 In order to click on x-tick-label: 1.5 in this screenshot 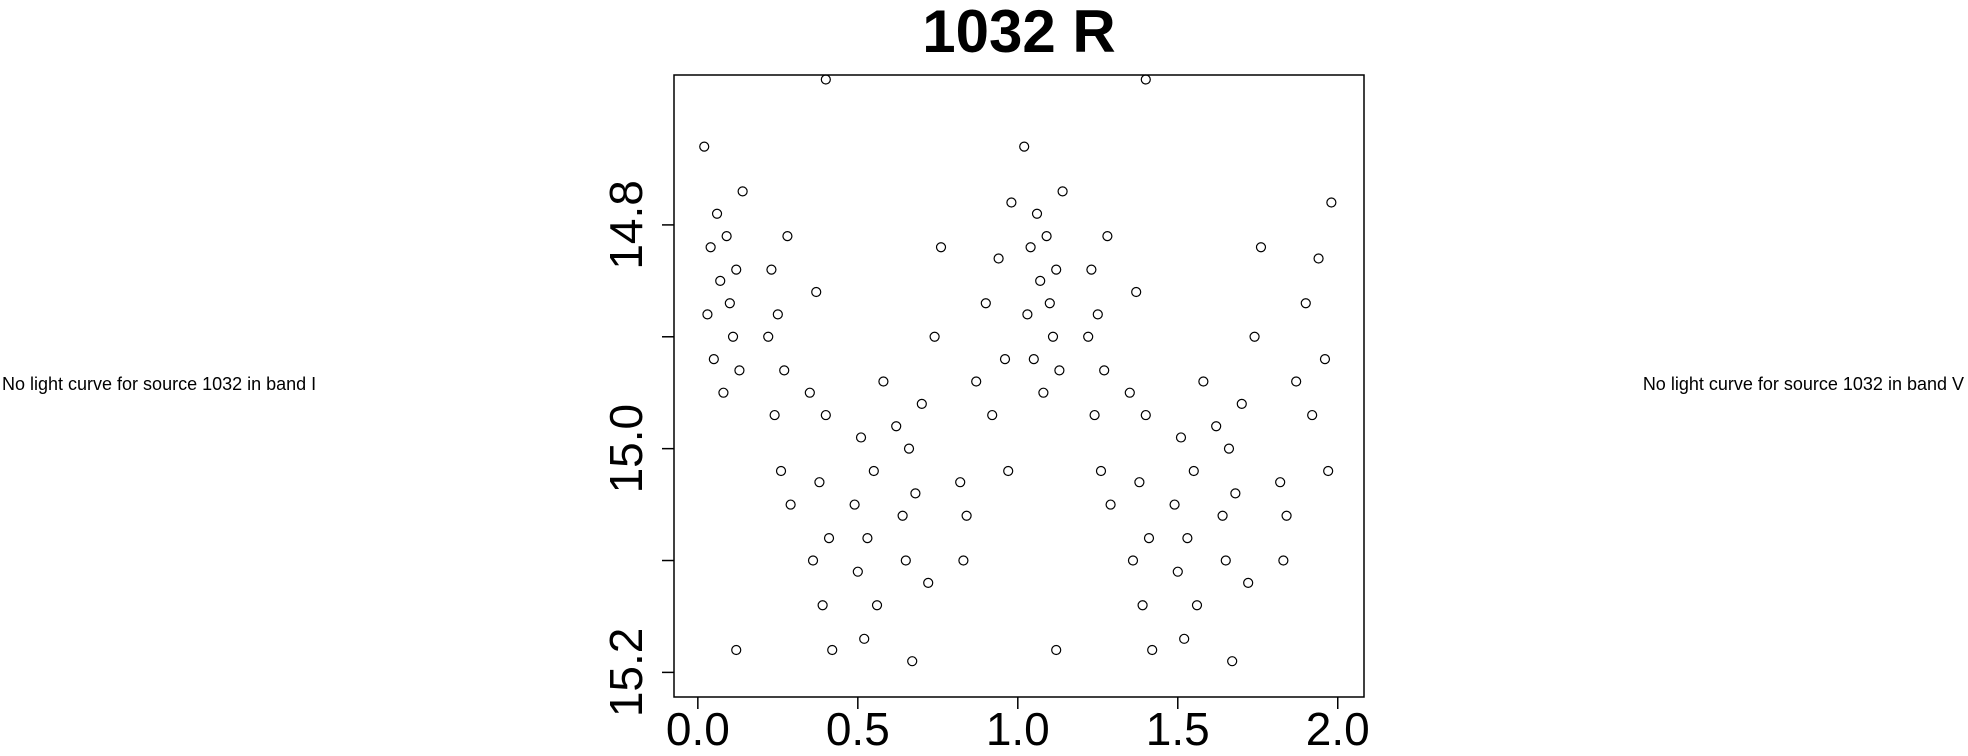, I will do `click(1178, 729)`.